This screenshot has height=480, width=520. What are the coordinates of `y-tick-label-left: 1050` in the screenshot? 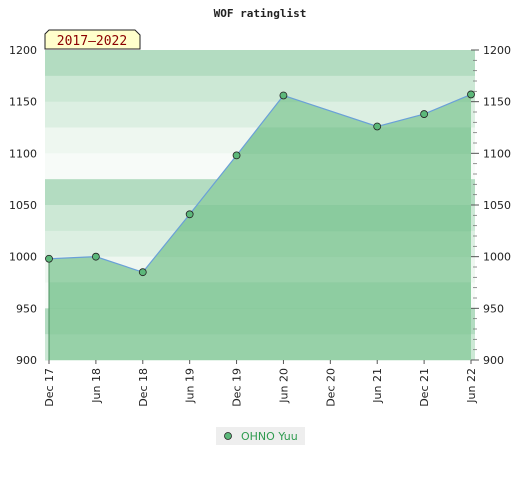 It's located at (23, 205).